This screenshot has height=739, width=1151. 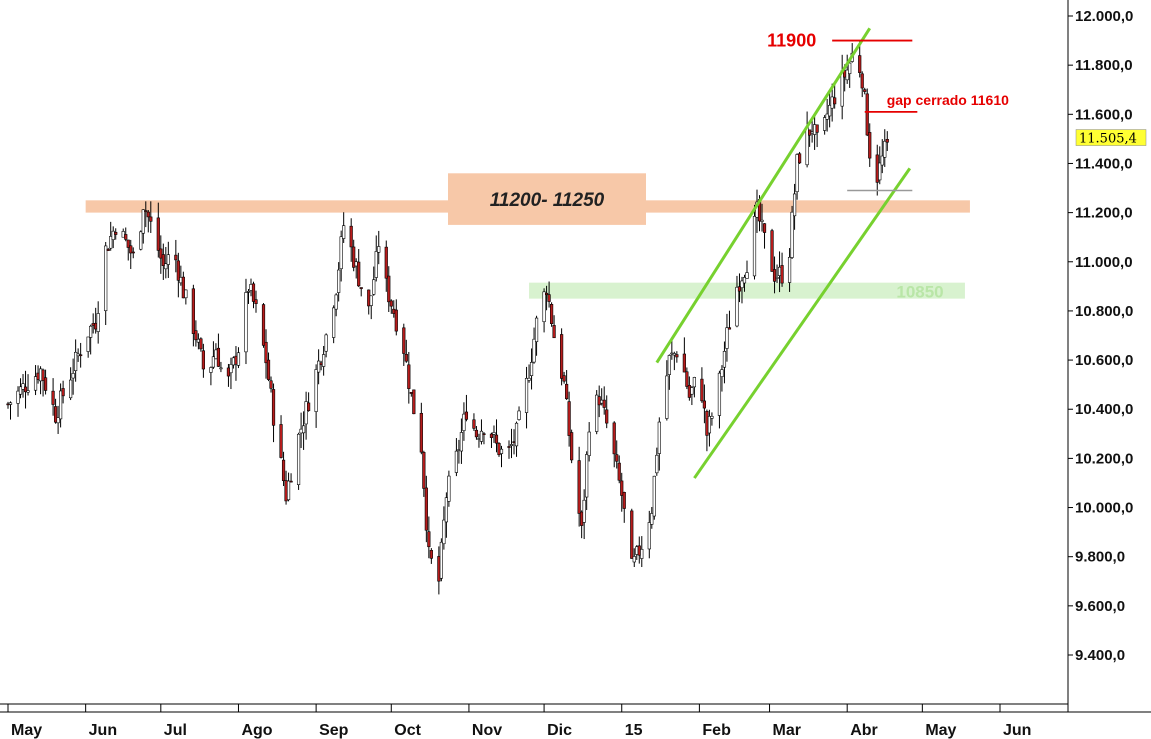 What do you see at coordinates (791, 41) in the screenshot?
I see `annotation-label-ann-11900: 11900` at bounding box center [791, 41].